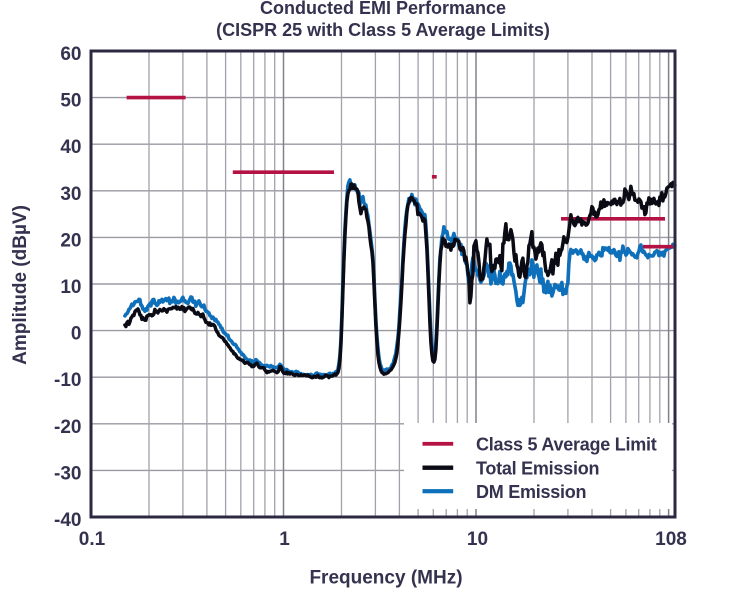 This screenshot has width=734, height=597. I want to click on svg-text: Frequency (MHz), so click(385, 578).